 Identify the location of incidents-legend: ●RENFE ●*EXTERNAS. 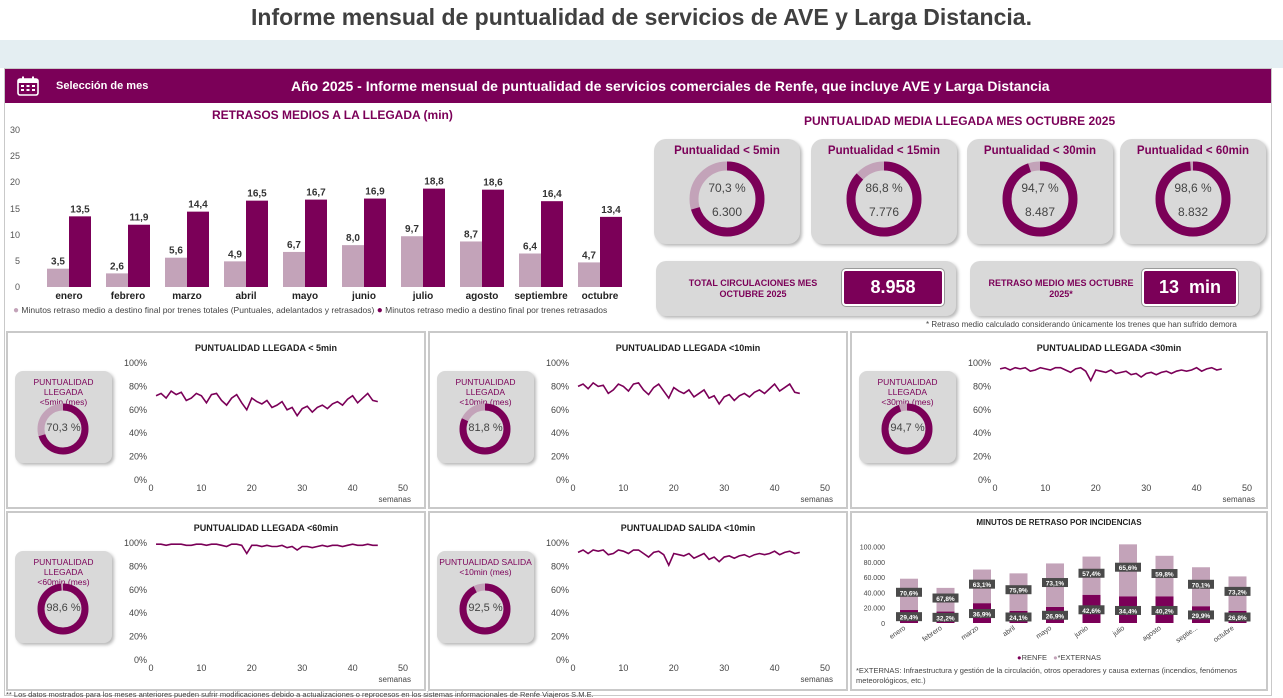
(1059, 657).